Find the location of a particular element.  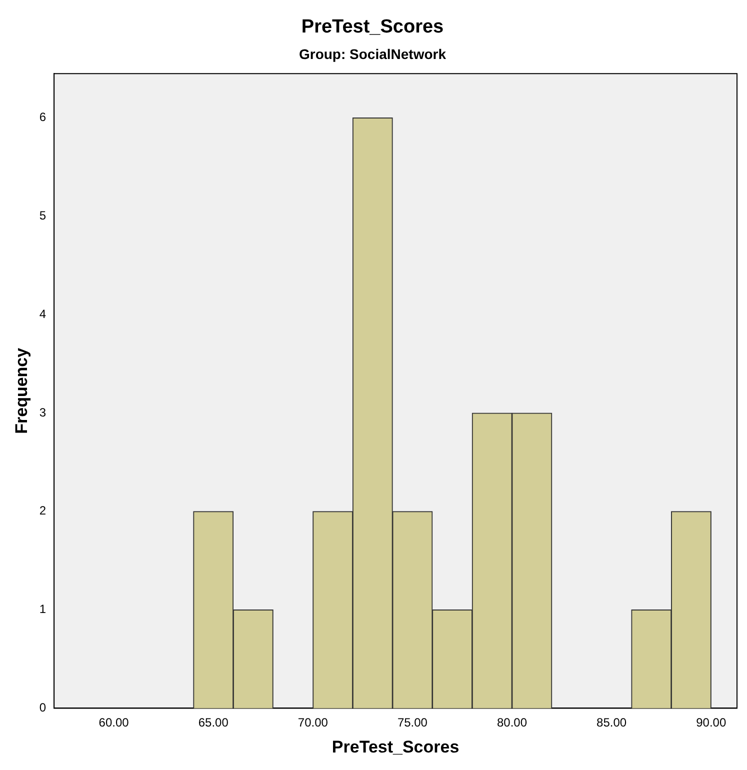

x-tick-label: 85.00 is located at coordinates (611, 723).